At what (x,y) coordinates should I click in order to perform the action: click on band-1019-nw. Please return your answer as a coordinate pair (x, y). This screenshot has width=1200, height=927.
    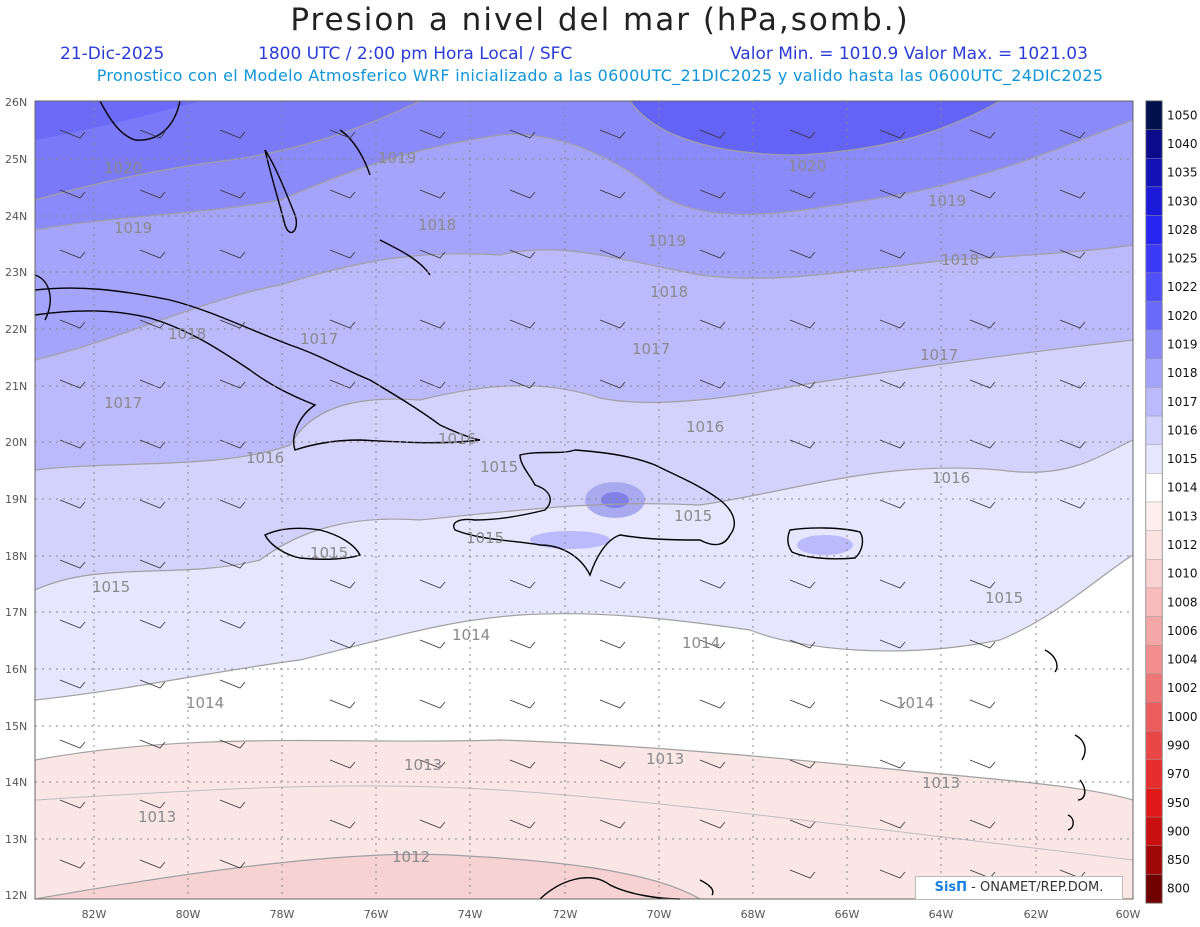
    Looking at the image, I should click on (117, 120).